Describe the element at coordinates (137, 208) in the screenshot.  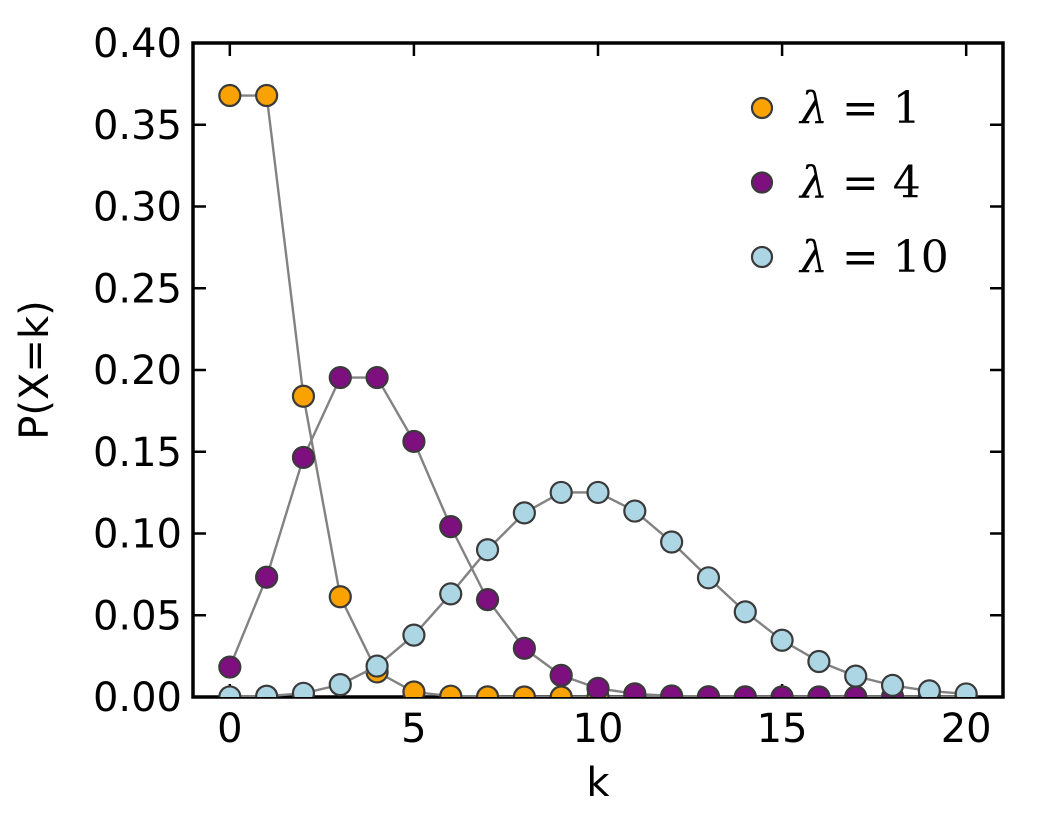
I see `y-tick-label: 0.30` at that location.